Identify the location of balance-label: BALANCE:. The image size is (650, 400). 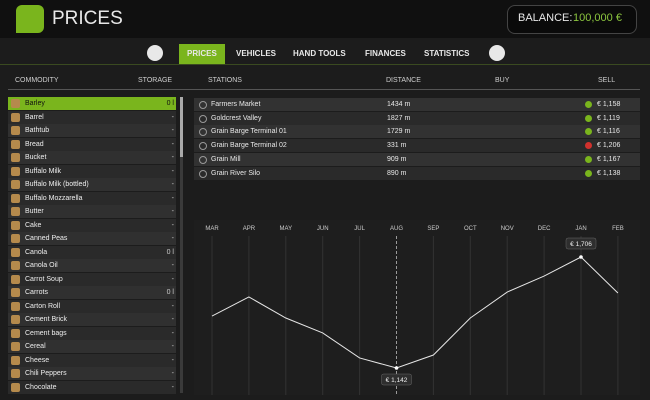
(545, 18).